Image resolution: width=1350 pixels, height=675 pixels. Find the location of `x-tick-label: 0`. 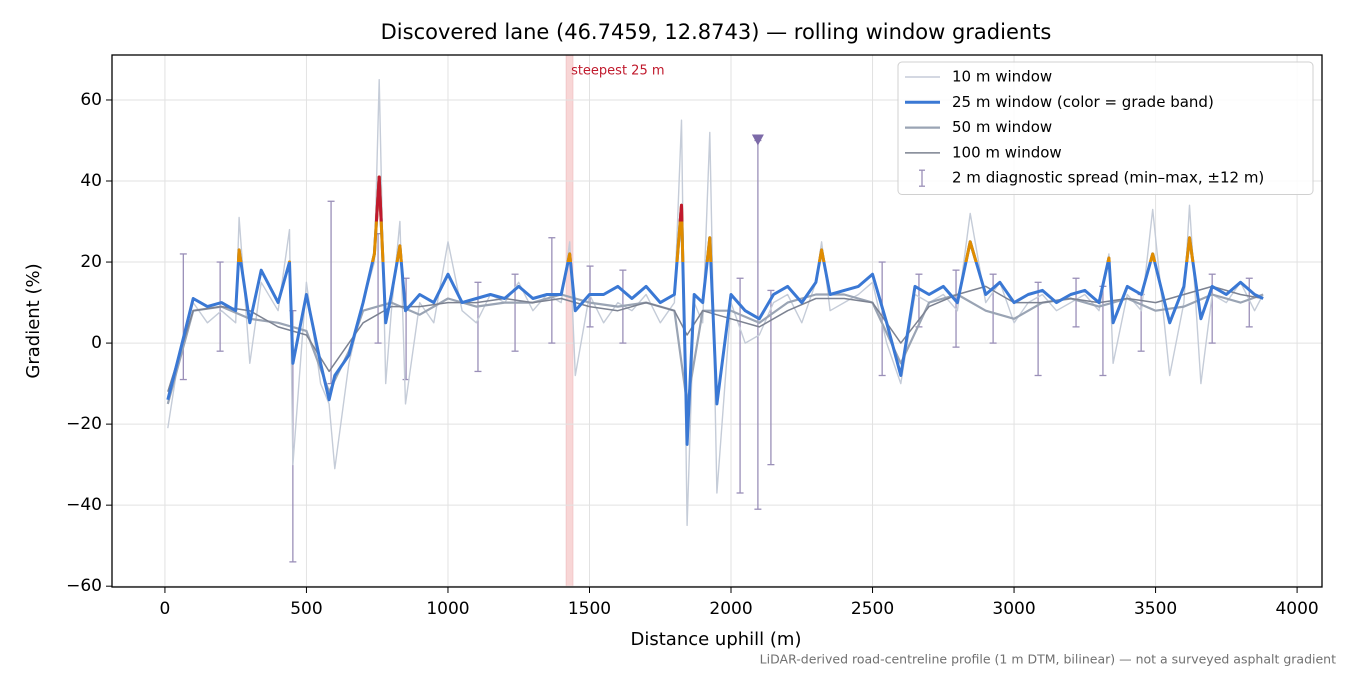

x-tick-label: 0 is located at coordinates (165, 609).